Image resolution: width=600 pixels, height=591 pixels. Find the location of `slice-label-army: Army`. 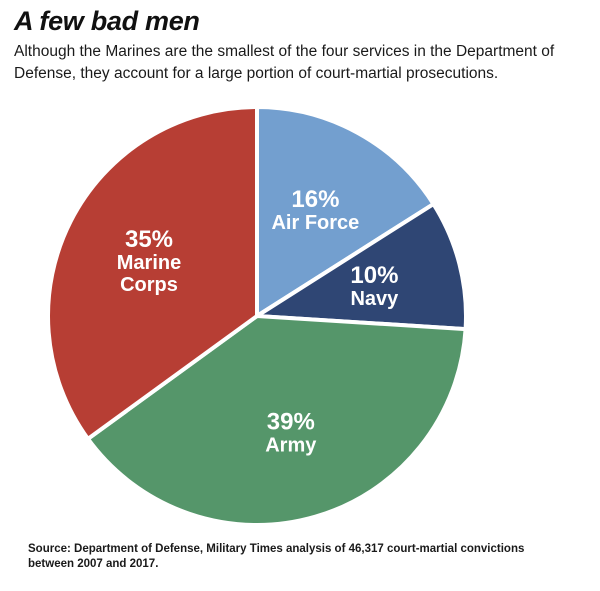

slice-label-army: Army is located at coordinates (291, 445).